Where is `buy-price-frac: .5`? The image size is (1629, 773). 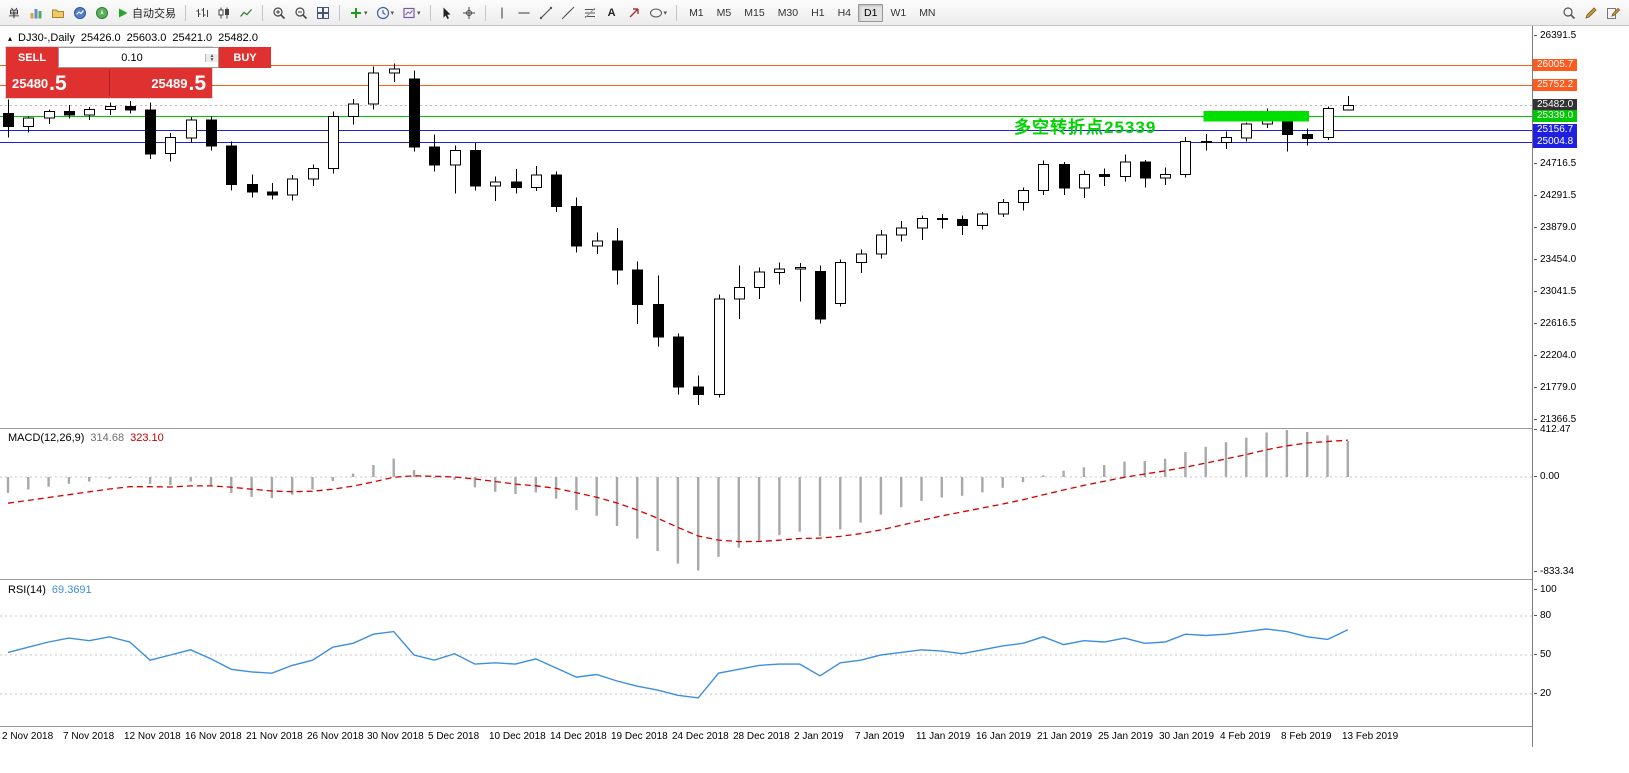 buy-price-frac: .5 is located at coordinates (197, 83).